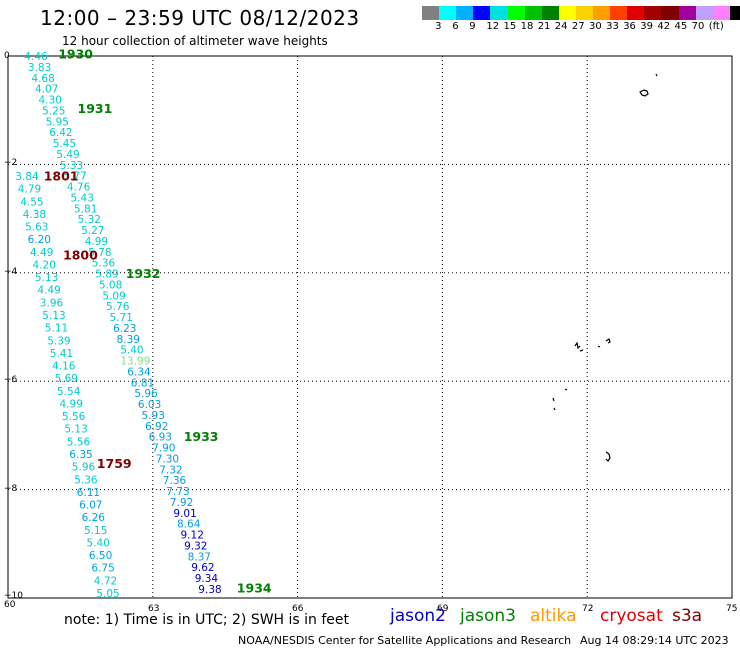  Describe the element at coordinates (53, 111) in the screenshot. I see `wave-height-value: 5.25` at that location.